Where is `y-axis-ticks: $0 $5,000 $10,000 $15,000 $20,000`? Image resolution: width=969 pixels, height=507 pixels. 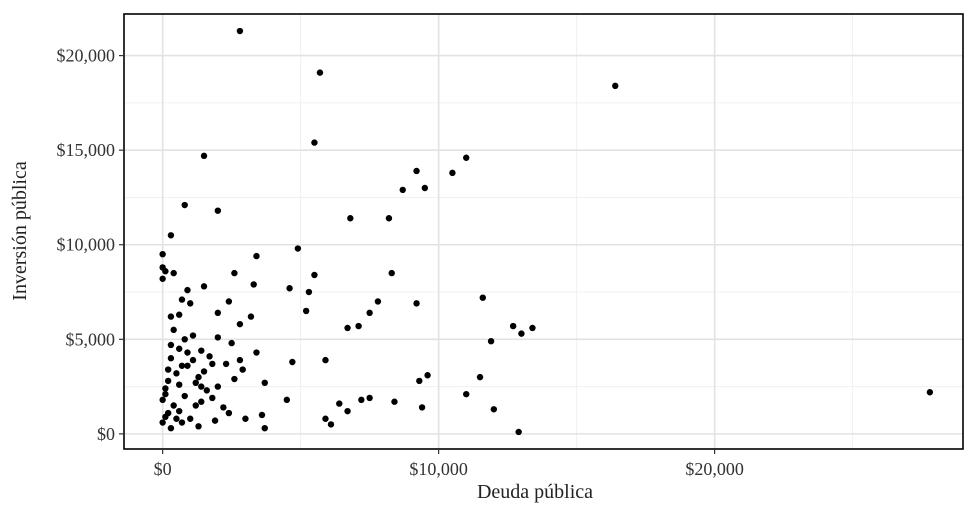 y-axis-ticks: $0 $5,000 $10,000 $15,000 $20,000 is located at coordinates (90, 245).